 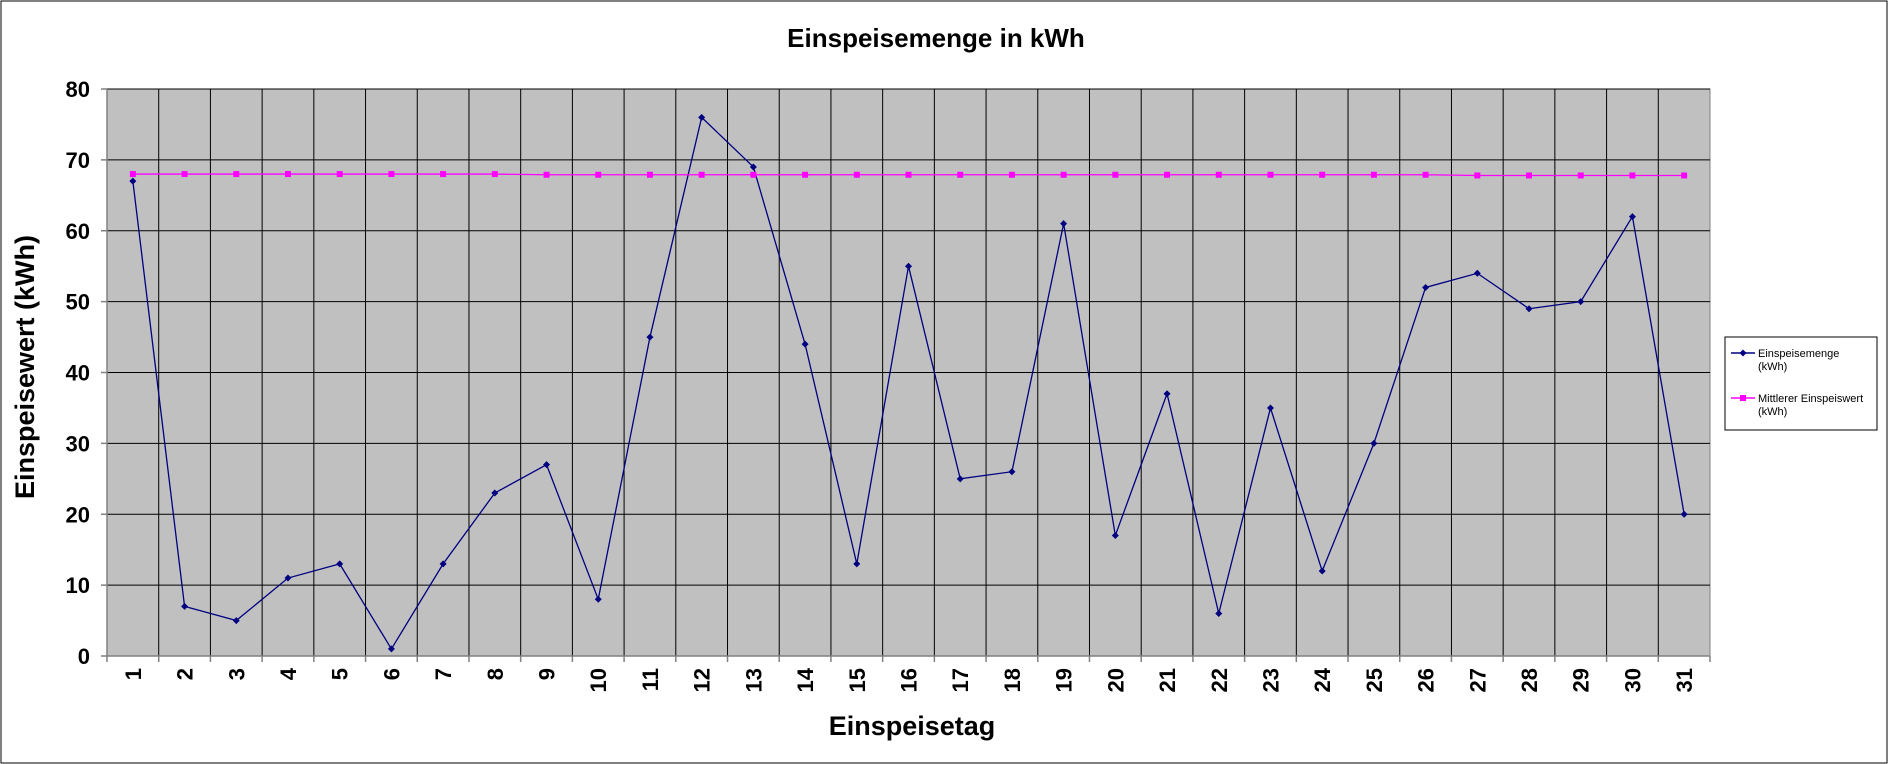 I want to click on chart-title: Einspeisemenge in kWh, so click(x=936, y=38).